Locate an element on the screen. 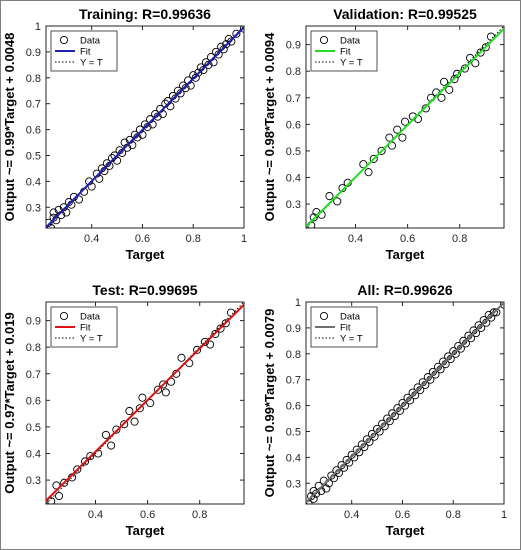 Image resolution: width=521 pixels, height=550 pixels. test-xlabel: Target is located at coordinates (145, 530).